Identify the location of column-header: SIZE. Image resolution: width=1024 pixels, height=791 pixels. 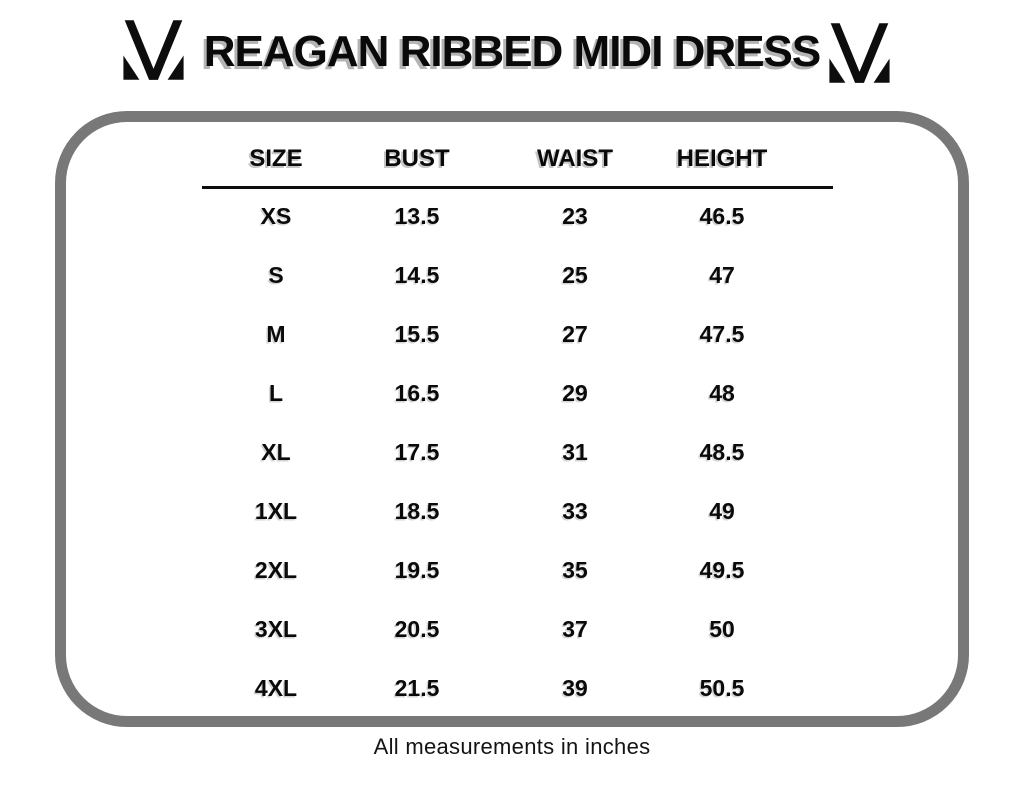
(276, 158).